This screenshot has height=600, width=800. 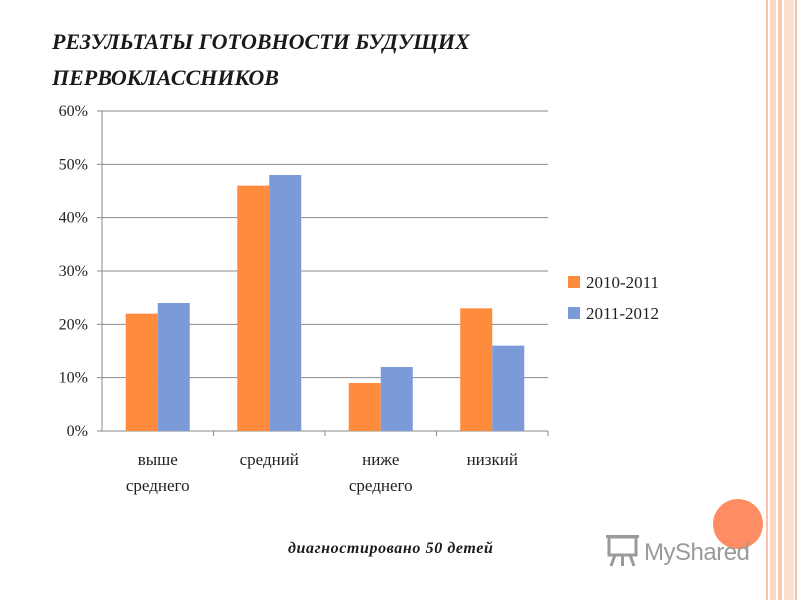 What do you see at coordinates (73, 324) in the screenshot?
I see `y-tick-label: 20%` at bounding box center [73, 324].